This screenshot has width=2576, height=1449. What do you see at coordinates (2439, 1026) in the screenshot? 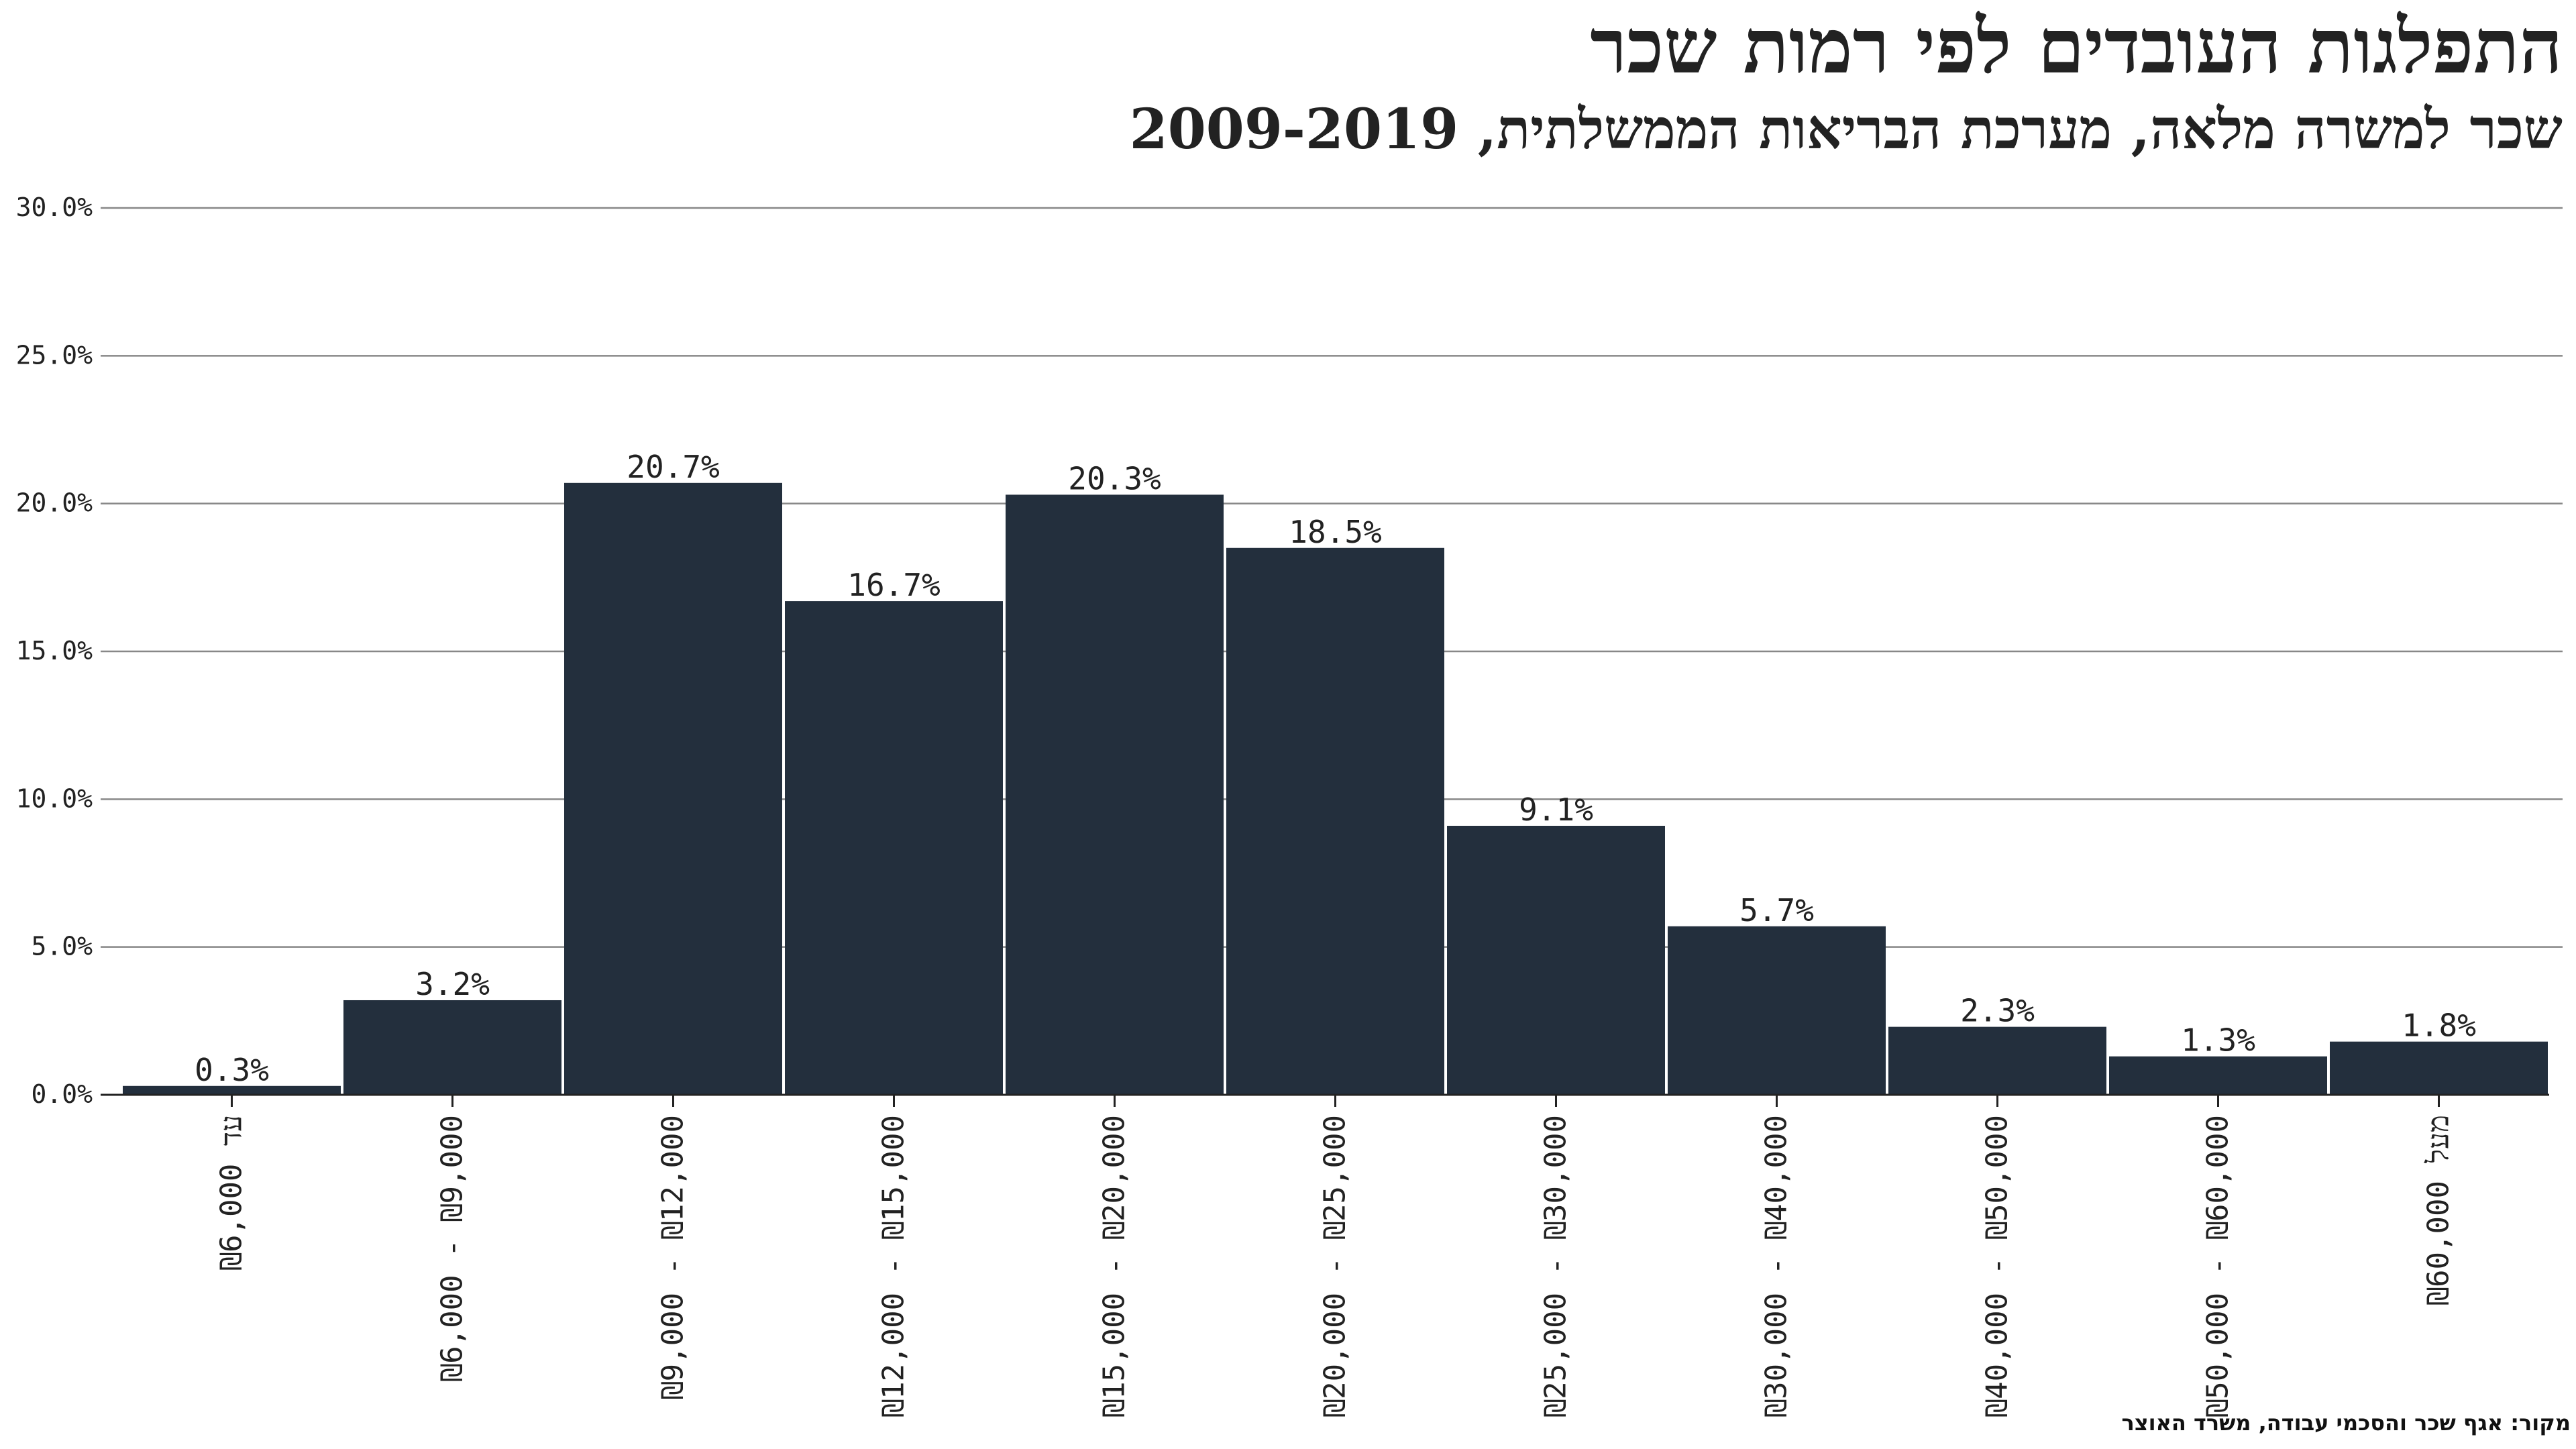
I see `value-label: 1.8%` at bounding box center [2439, 1026].